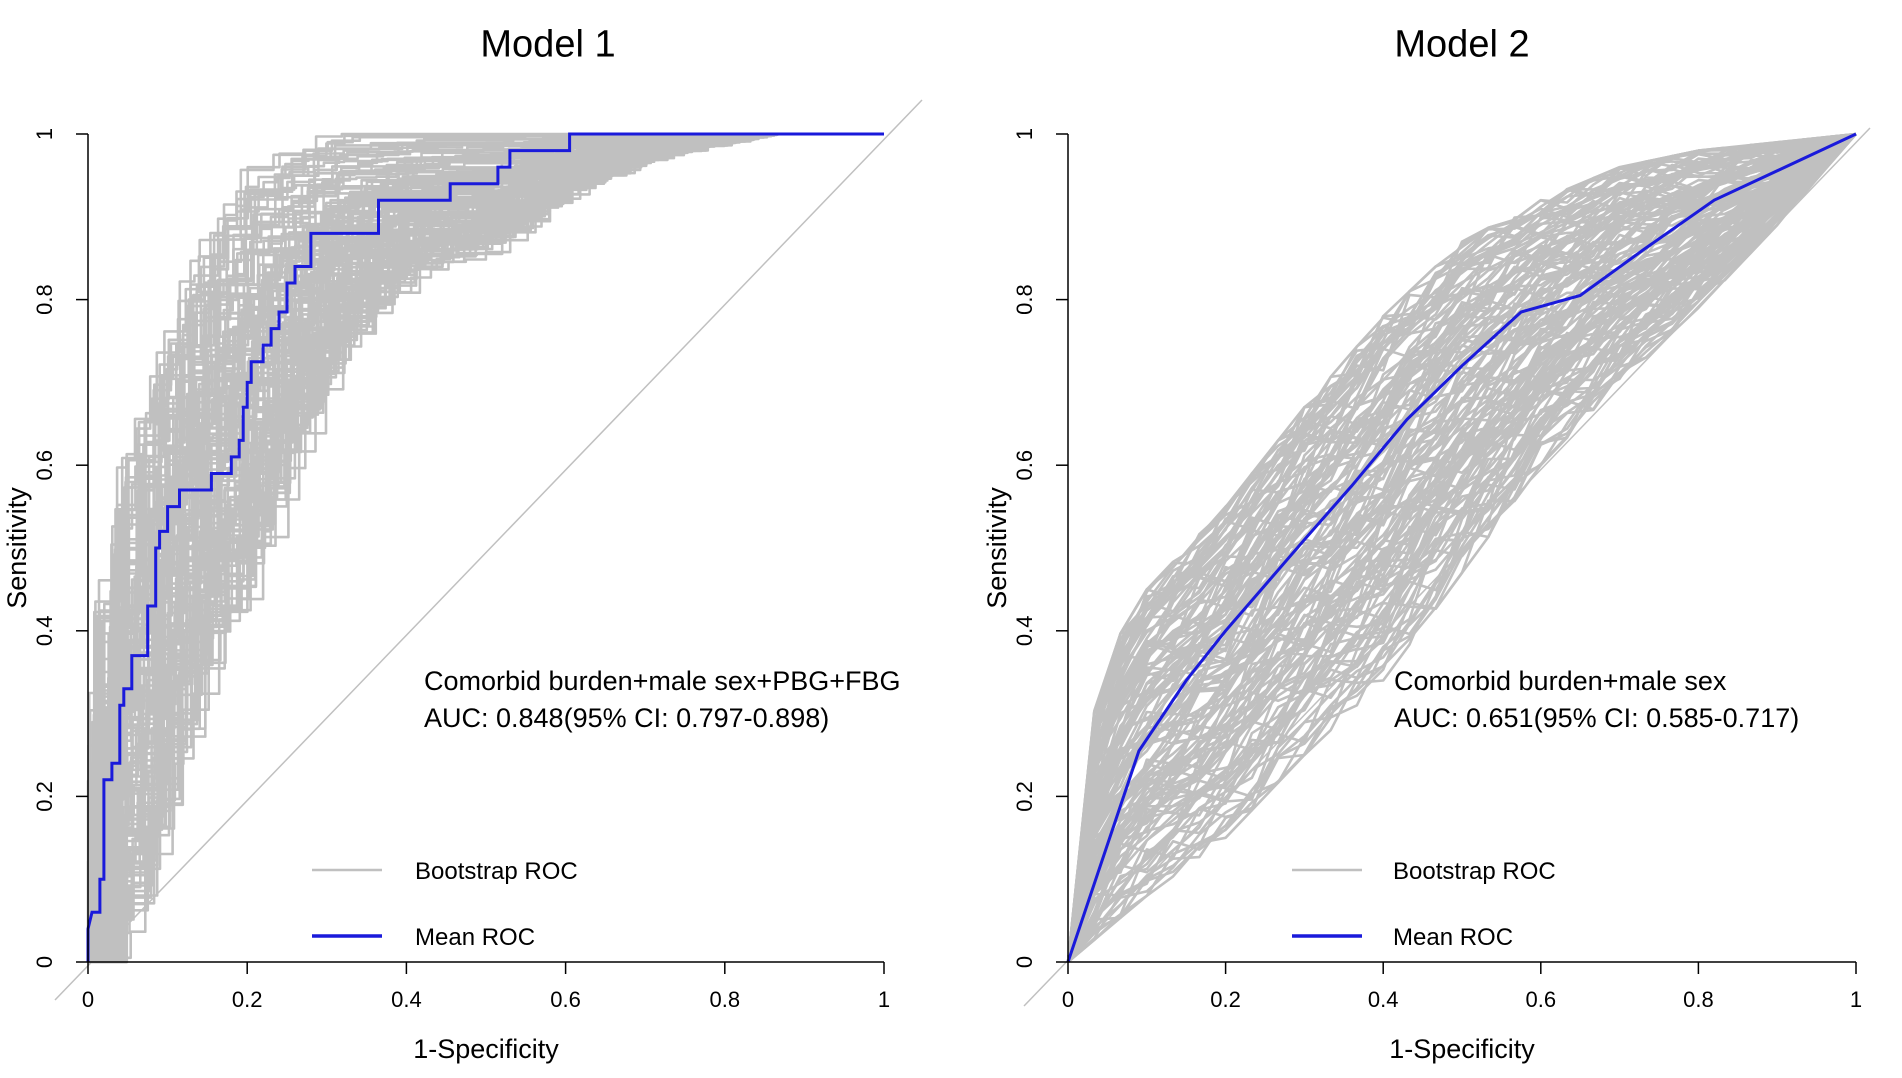  What do you see at coordinates (1596, 718) in the screenshot?
I see `auc-annotation: AUC: 0.651(95% CI: 0.585-0.717)` at bounding box center [1596, 718].